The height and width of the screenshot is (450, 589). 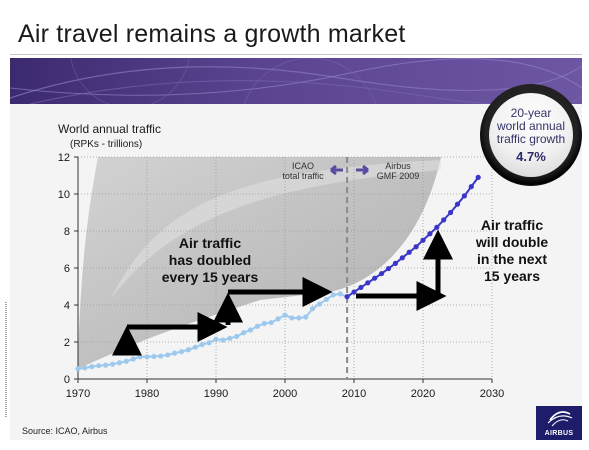 What do you see at coordinates (216, 394) in the screenshot?
I see `x-tick-label: 1990` at bounding box center [216, 394].